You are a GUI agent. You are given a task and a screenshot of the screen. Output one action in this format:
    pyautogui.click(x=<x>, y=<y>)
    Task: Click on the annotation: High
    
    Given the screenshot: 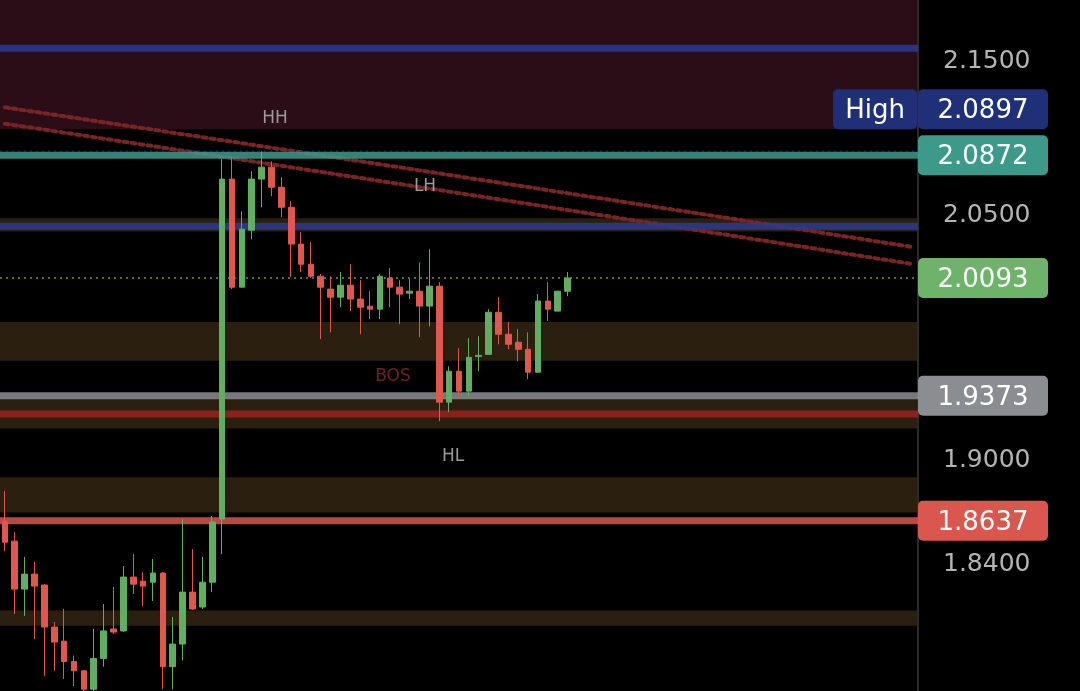 What is the action you would take?
    pyautogui.click(x=875, y=109)
    